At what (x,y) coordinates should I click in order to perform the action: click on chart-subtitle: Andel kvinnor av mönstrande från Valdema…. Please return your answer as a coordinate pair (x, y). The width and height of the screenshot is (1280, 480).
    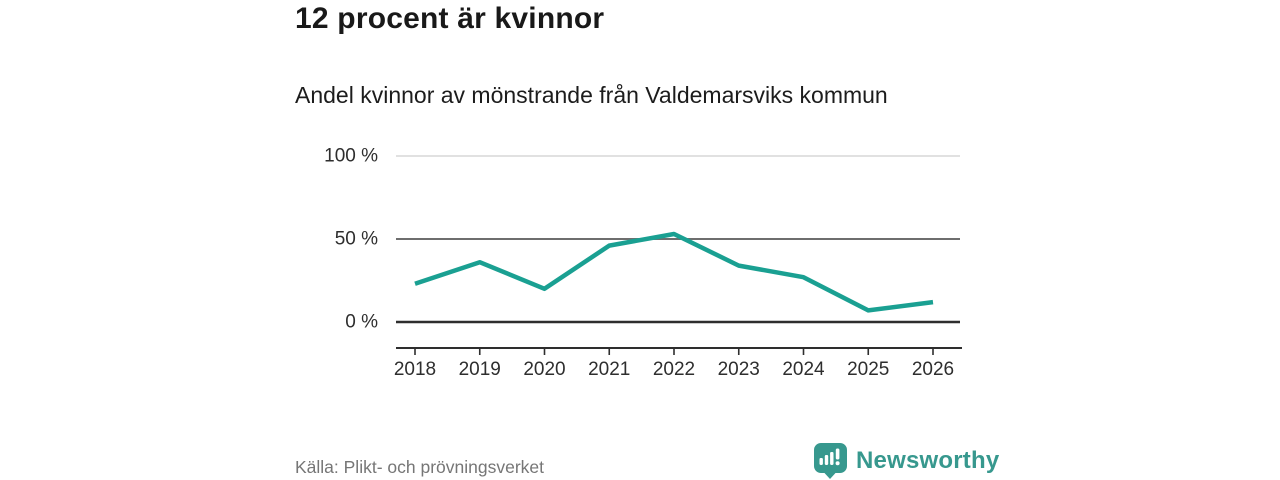
    Looking at the image, I should click on (591, 95).